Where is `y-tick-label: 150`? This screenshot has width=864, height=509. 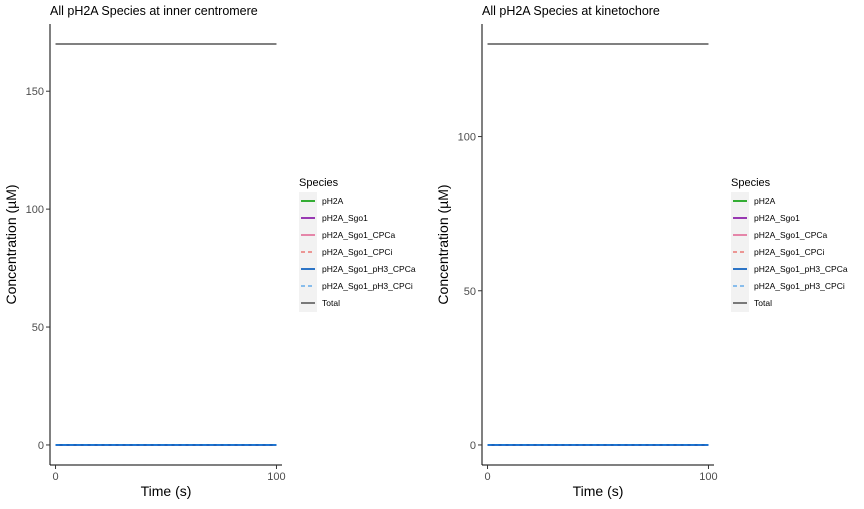 y-tick-label: 150 is located at coordinates (35, 92).